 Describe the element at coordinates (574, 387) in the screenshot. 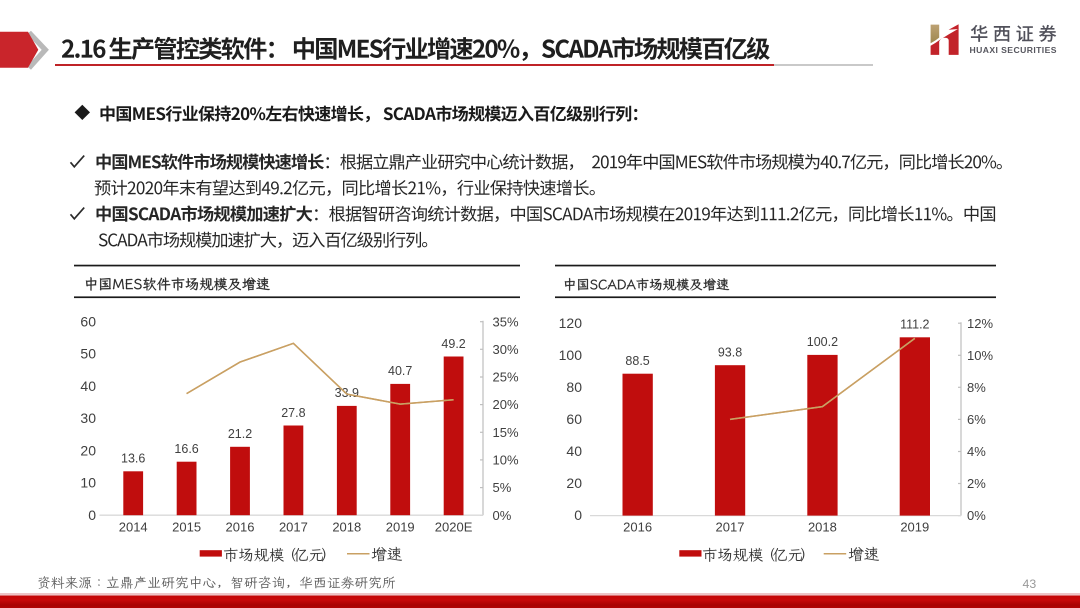

I see `svg-text: 80` at that location.